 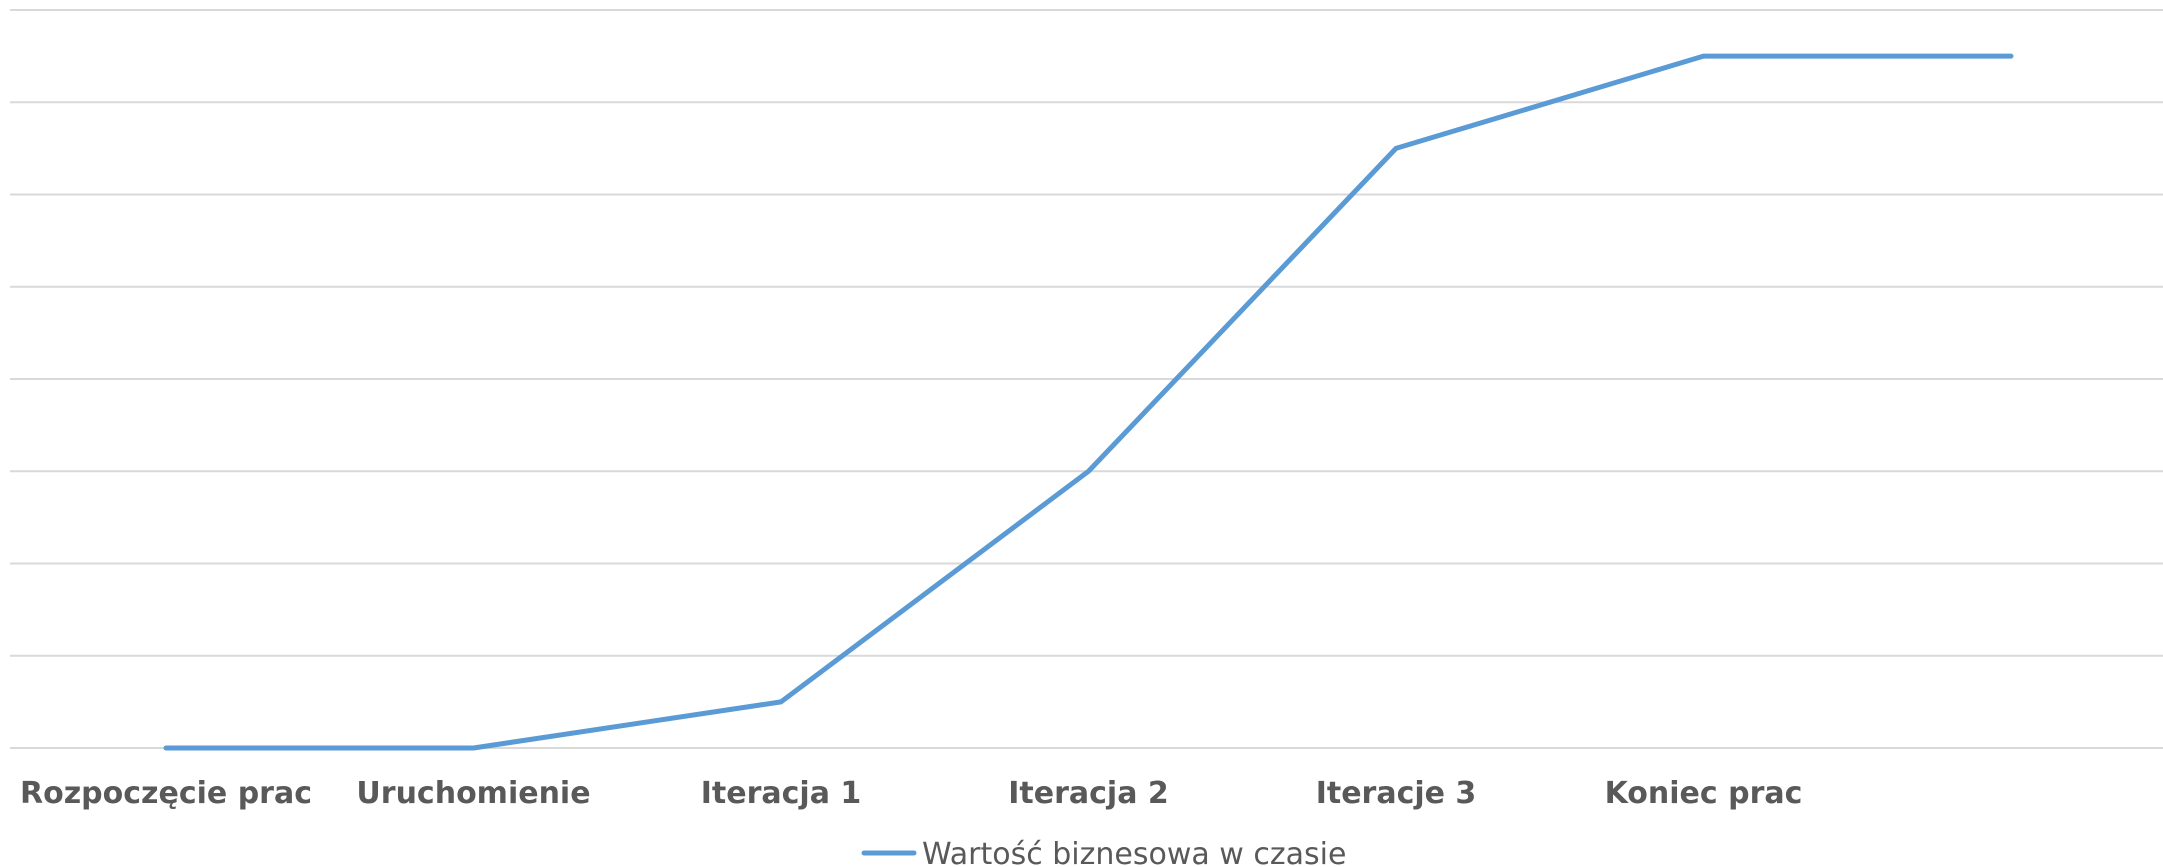 What do you see at coordinates (781, 793) in the screenshot?
I see `x-tick-label: Iteracja 1` at bounding box center [781, 793].